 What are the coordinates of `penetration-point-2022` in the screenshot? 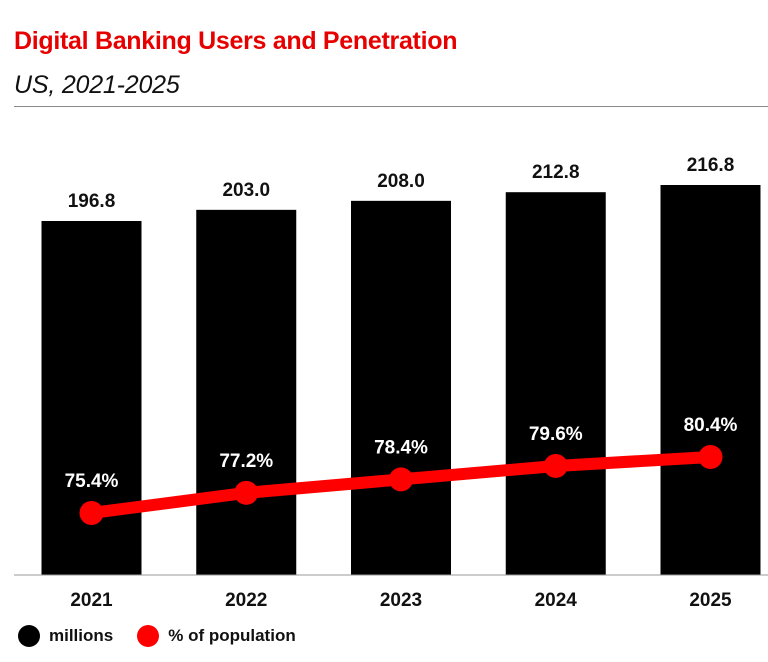 It's located at (246, 492).